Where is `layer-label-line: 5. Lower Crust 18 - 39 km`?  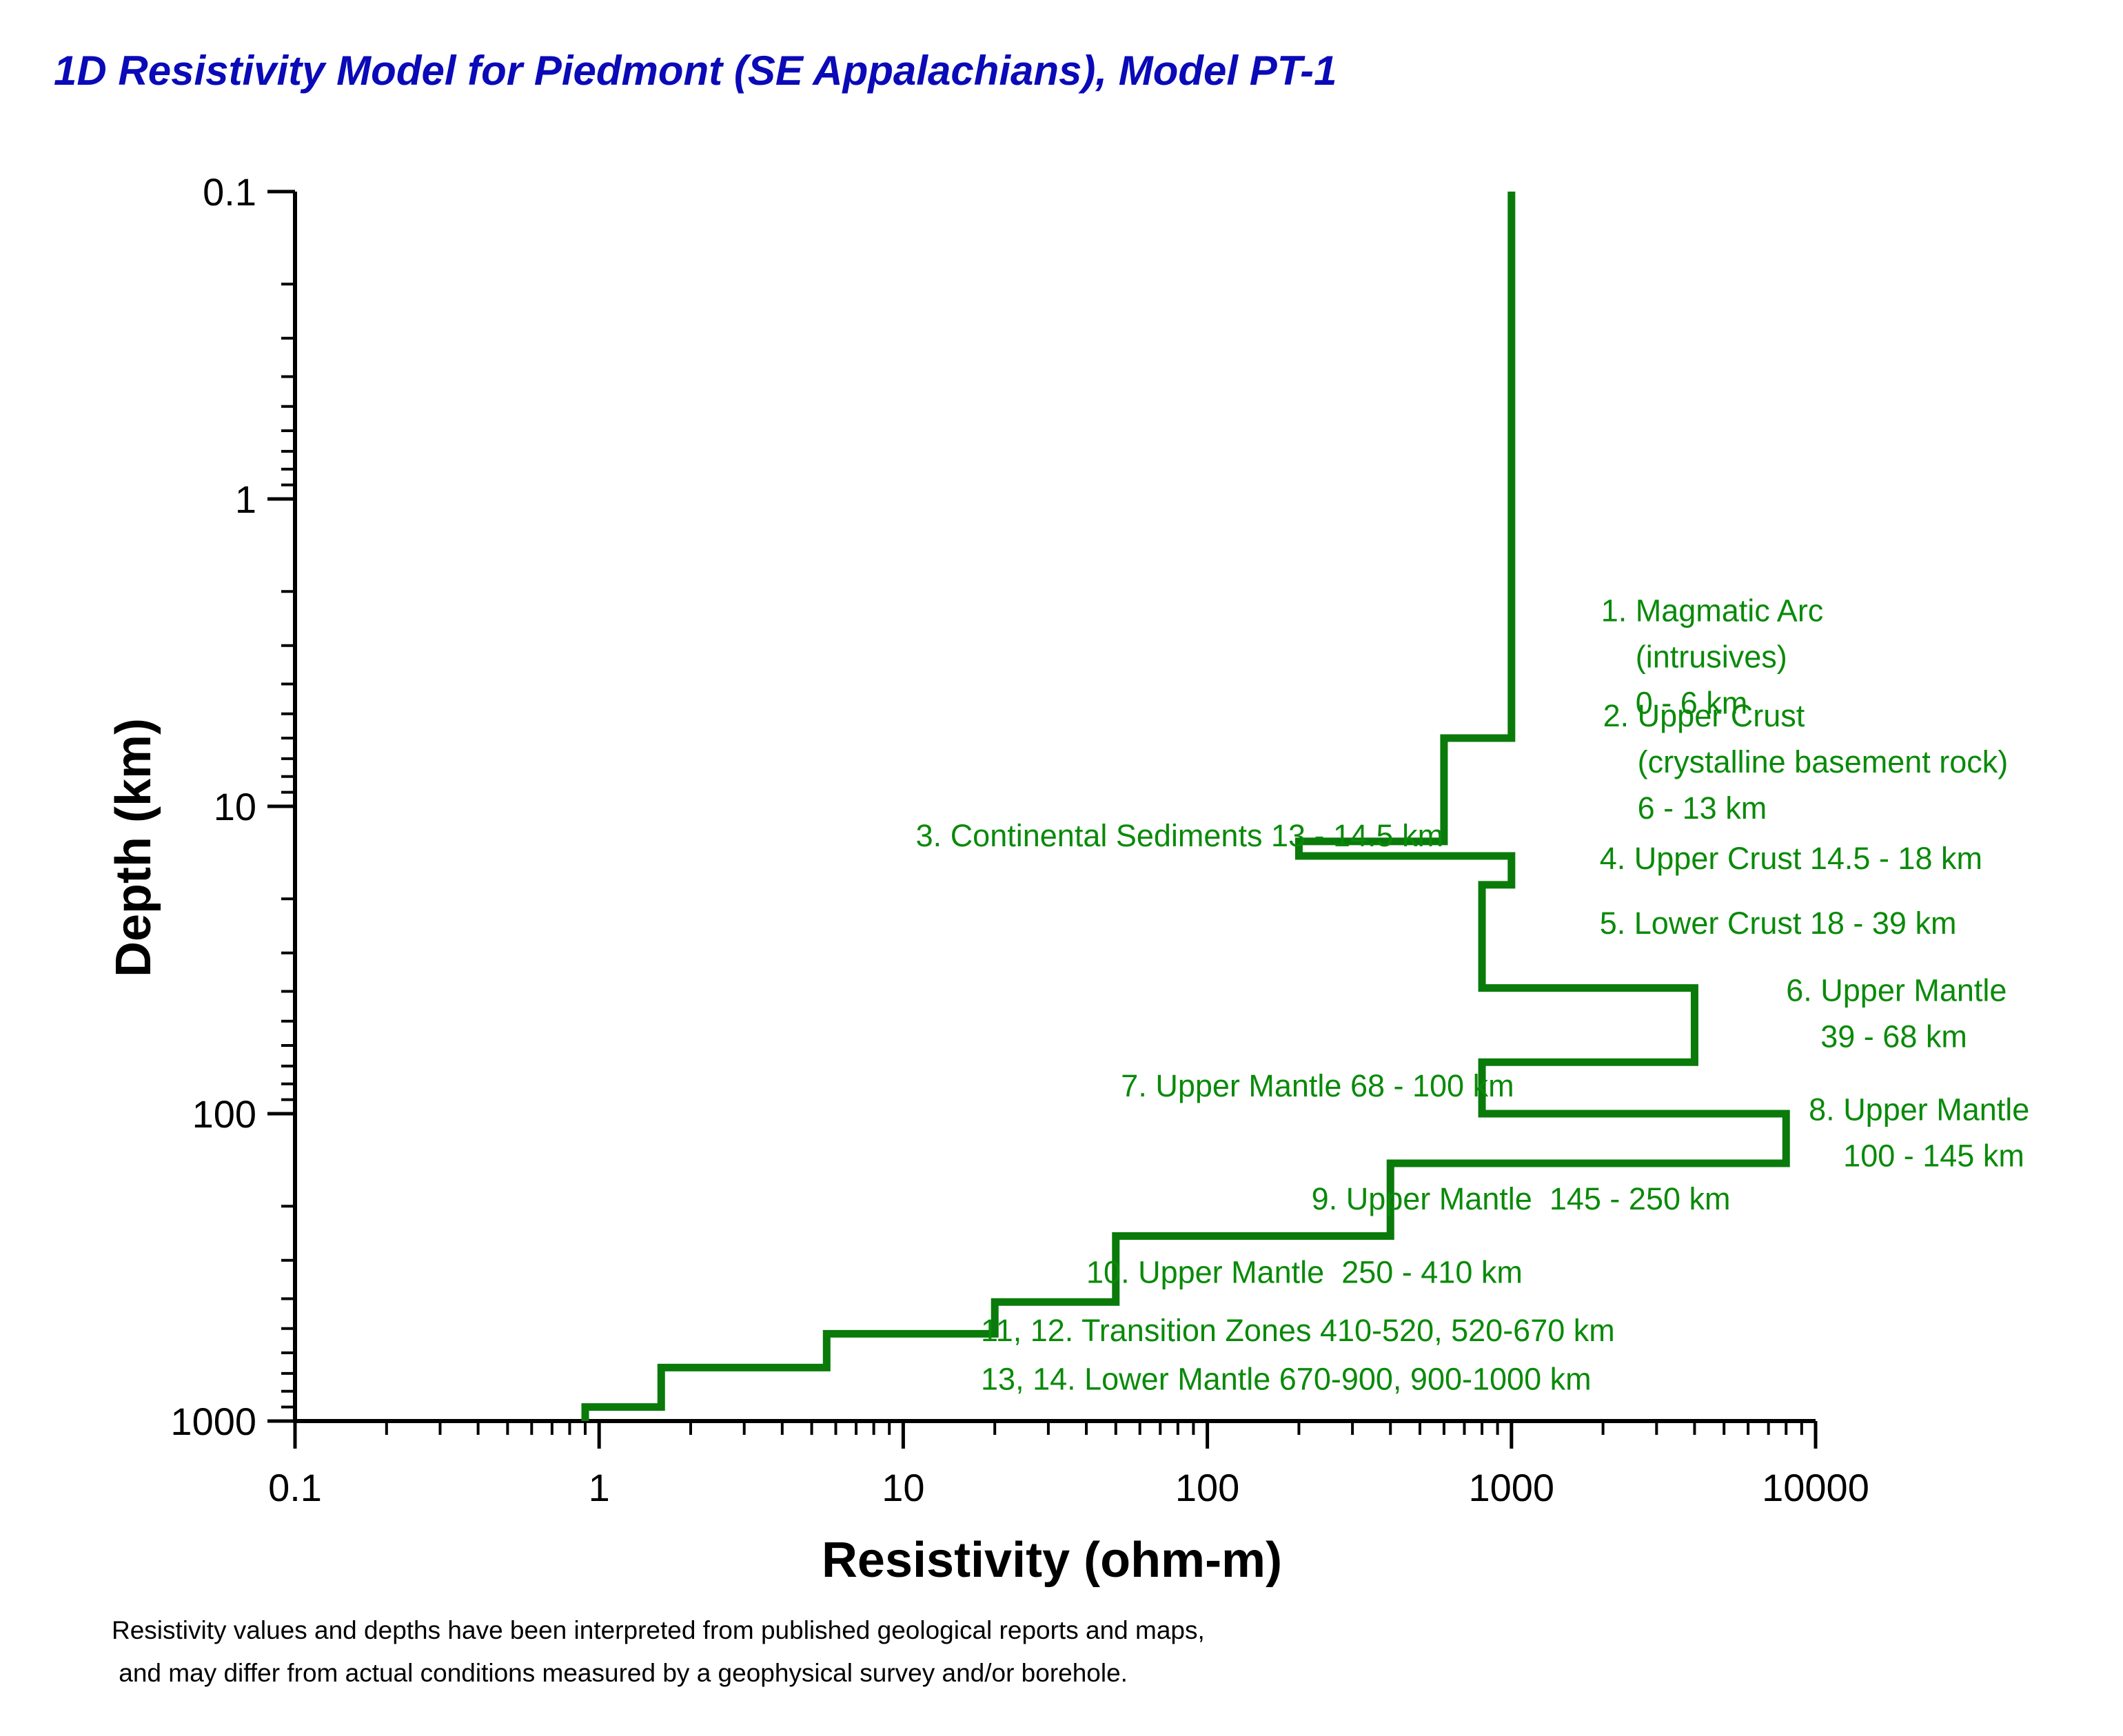
layer-label-line: 5. Lower Crust 18 - 39 km is located at coordinates (1778, 924).